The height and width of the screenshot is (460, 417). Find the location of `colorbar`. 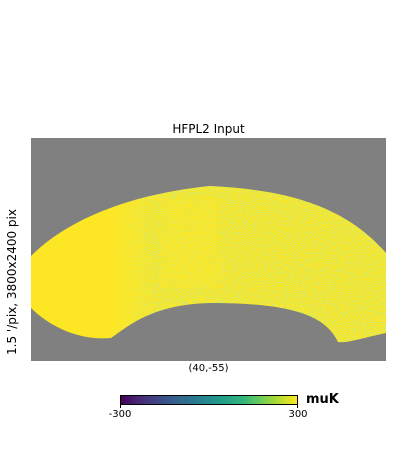

colorbar is located at coordinates (209, 400).